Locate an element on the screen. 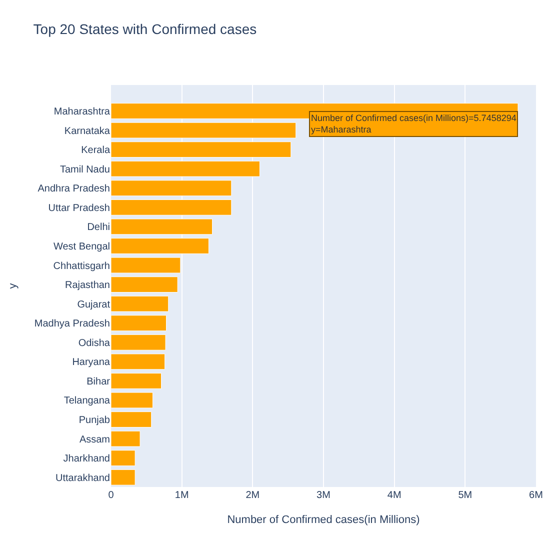 Image resolution: width=555 pixels, height=542 pixels. y-tick-label: Delhi is located at coordinates (98, 228).